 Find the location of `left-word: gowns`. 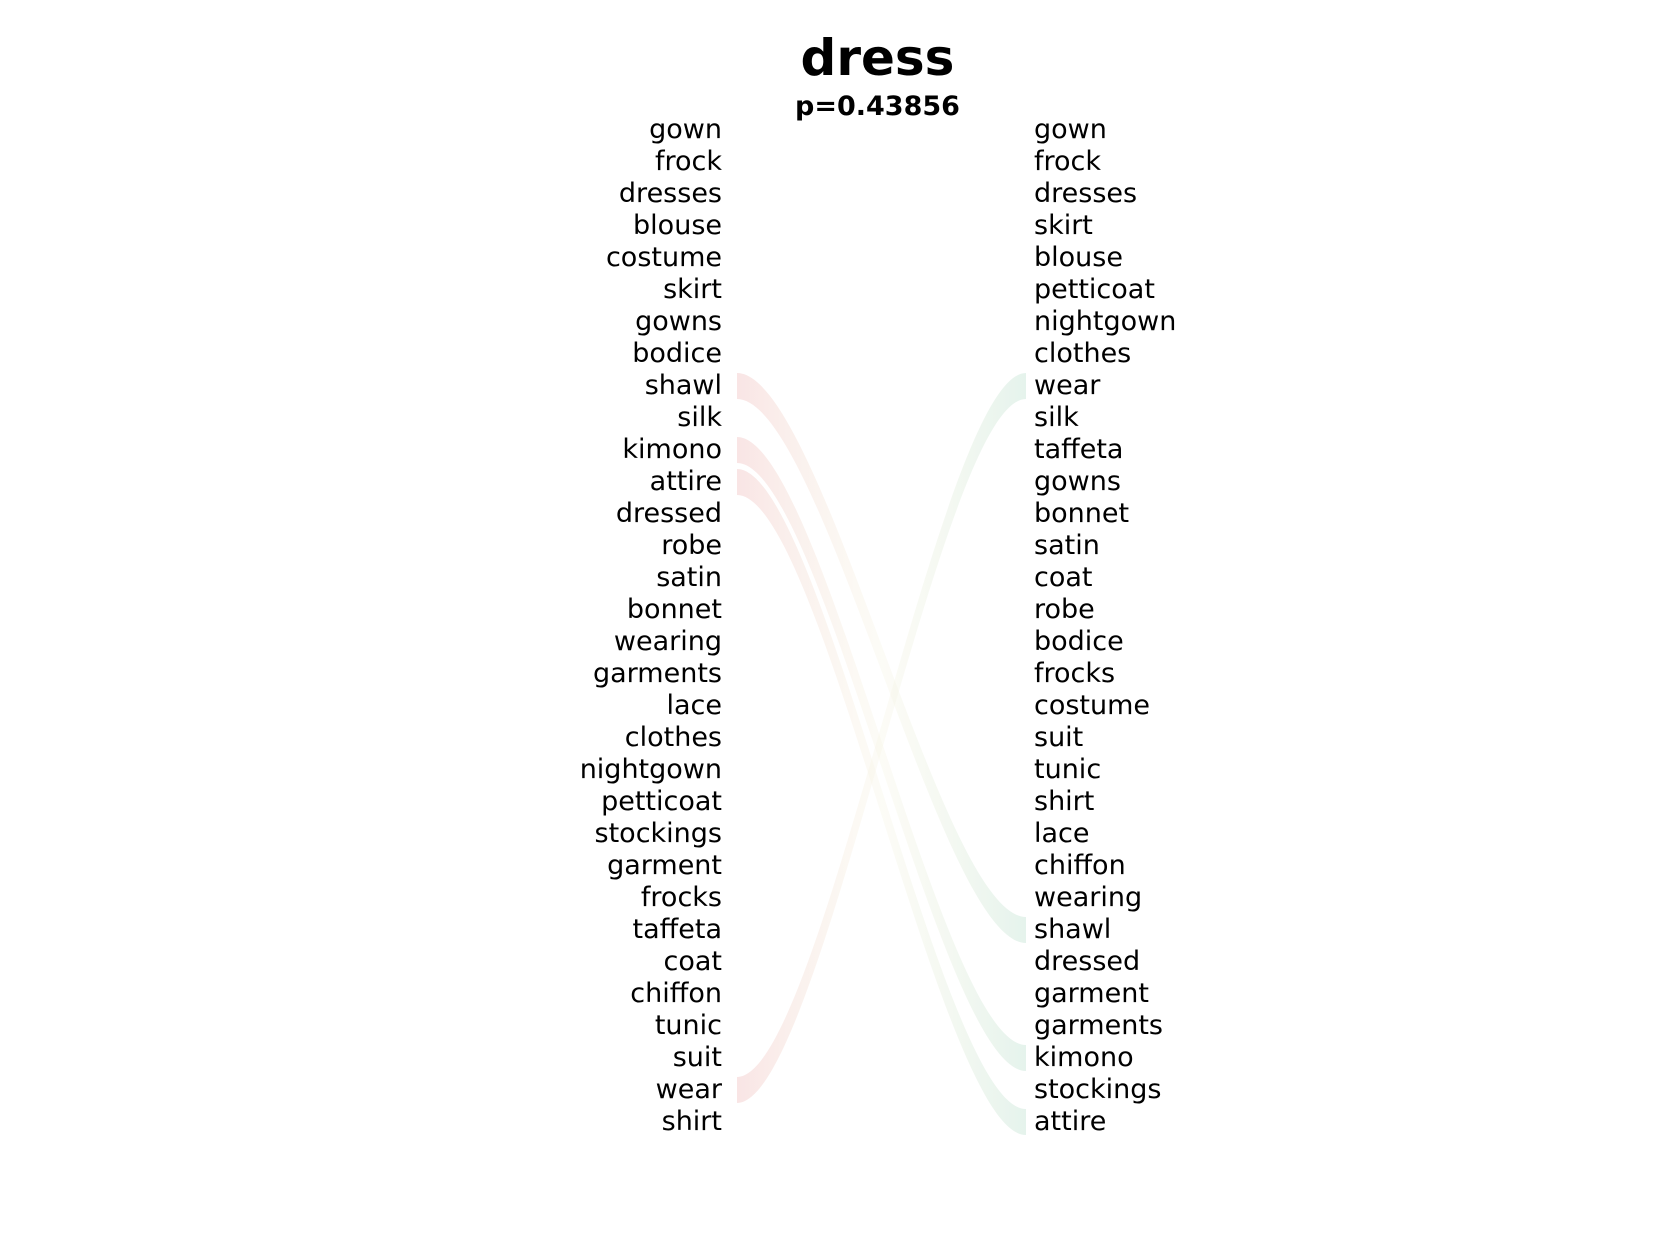

left-word: gowns is located at coordinates (678, 321).